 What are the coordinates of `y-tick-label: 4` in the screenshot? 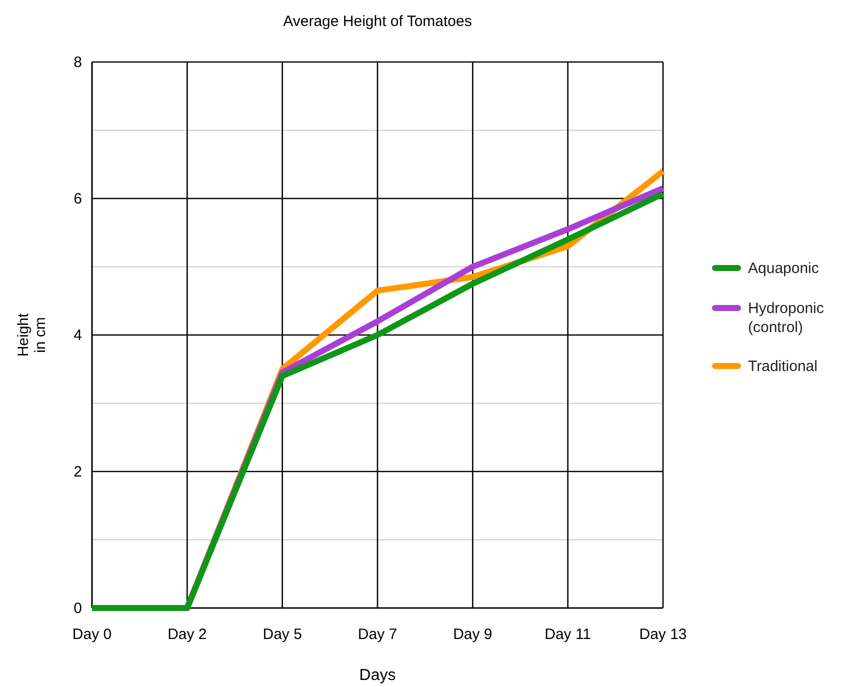 It's located at (78, 335).